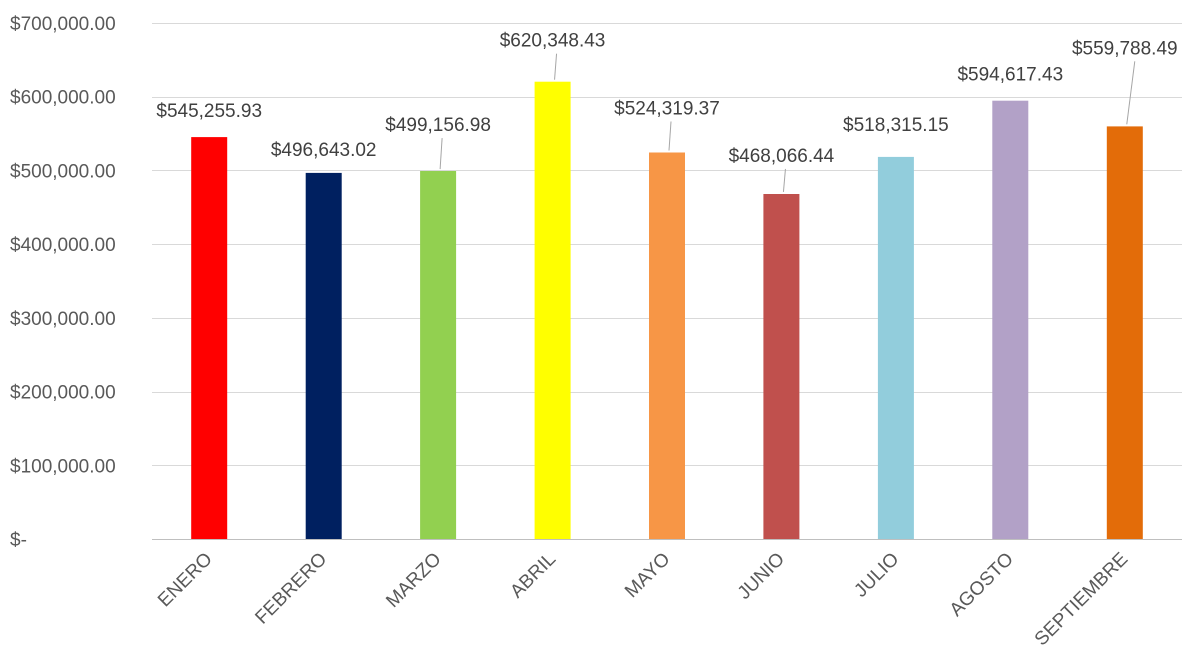 This screenshot has height=659, width=1196. I want to click on y-tick-label: $100,000.00, so click(63, 466).